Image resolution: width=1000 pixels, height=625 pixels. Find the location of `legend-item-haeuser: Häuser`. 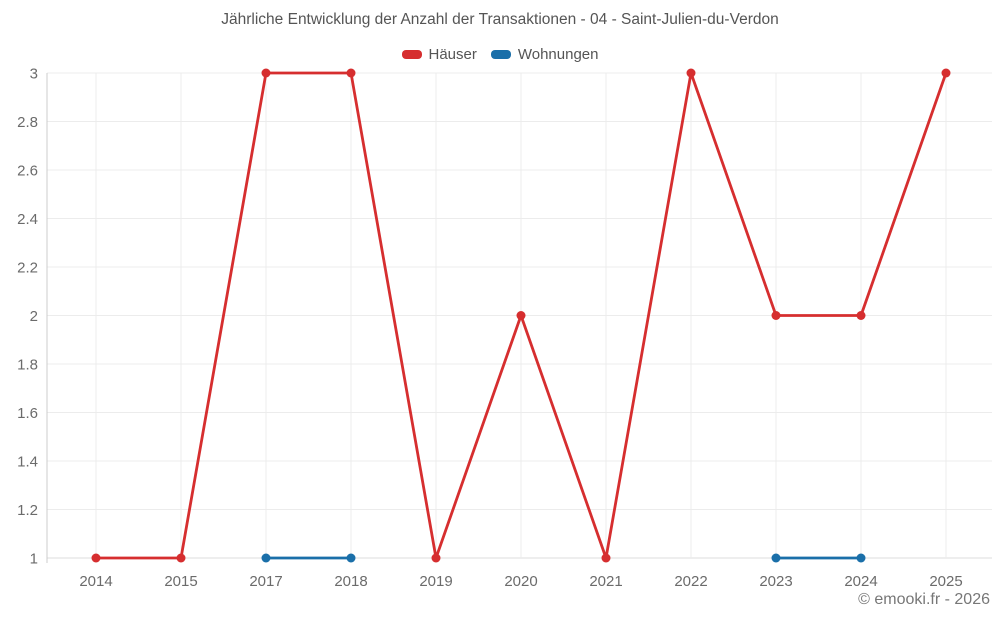

legend-item-haeuser: Häuser is located at coordinates (439, 54).